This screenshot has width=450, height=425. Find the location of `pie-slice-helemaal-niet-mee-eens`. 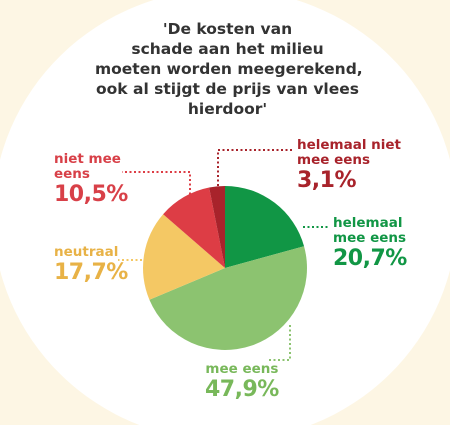

pie-slice-helemaal-niet-mee-eens is located at coordinates (217, 226).